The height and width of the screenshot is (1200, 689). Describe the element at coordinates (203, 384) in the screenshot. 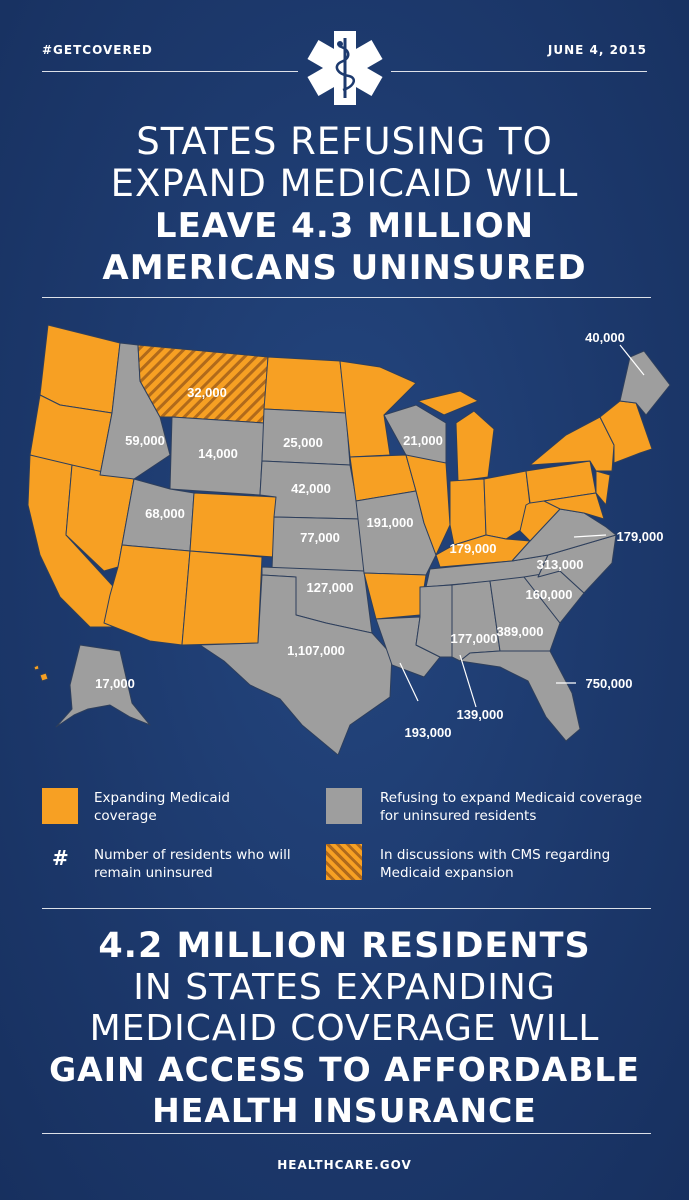

I see `state-montana` at that location.